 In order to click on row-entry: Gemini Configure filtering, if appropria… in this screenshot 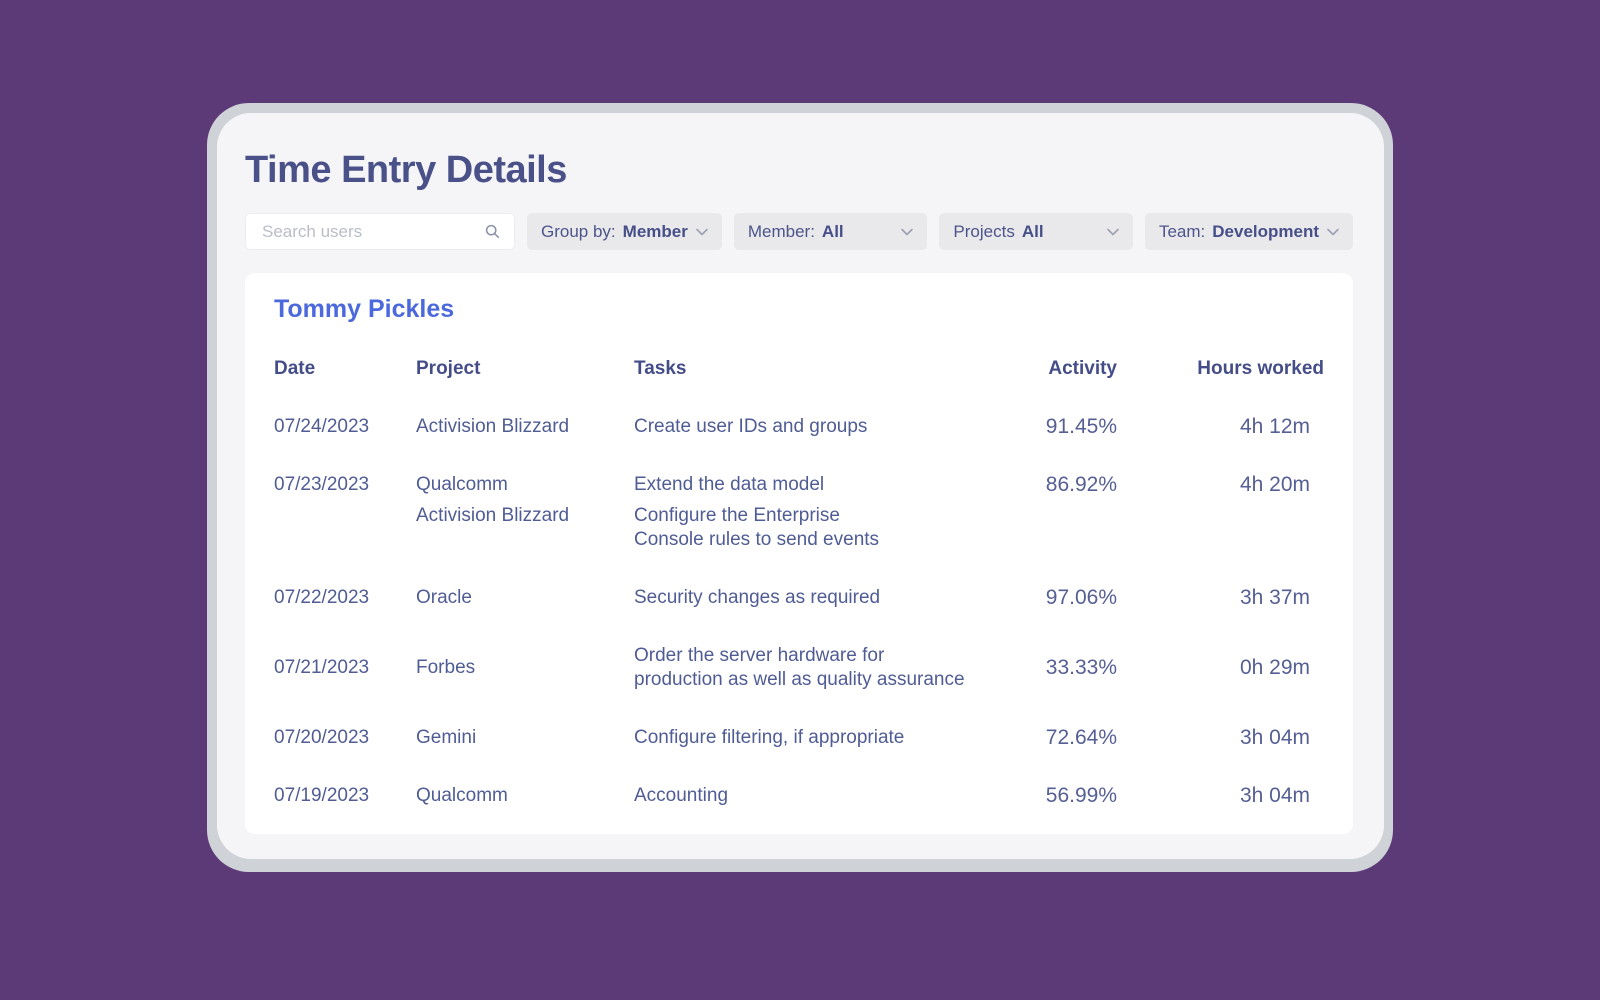, I will do `click(702, 738)`.